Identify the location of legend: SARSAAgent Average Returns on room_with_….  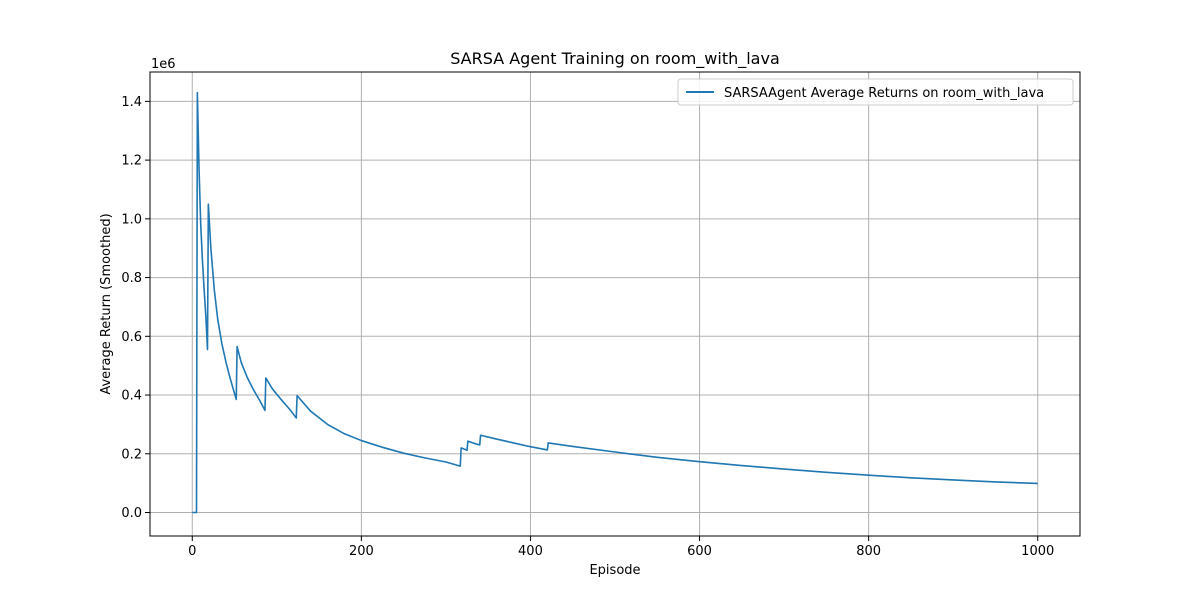
(875, 92).